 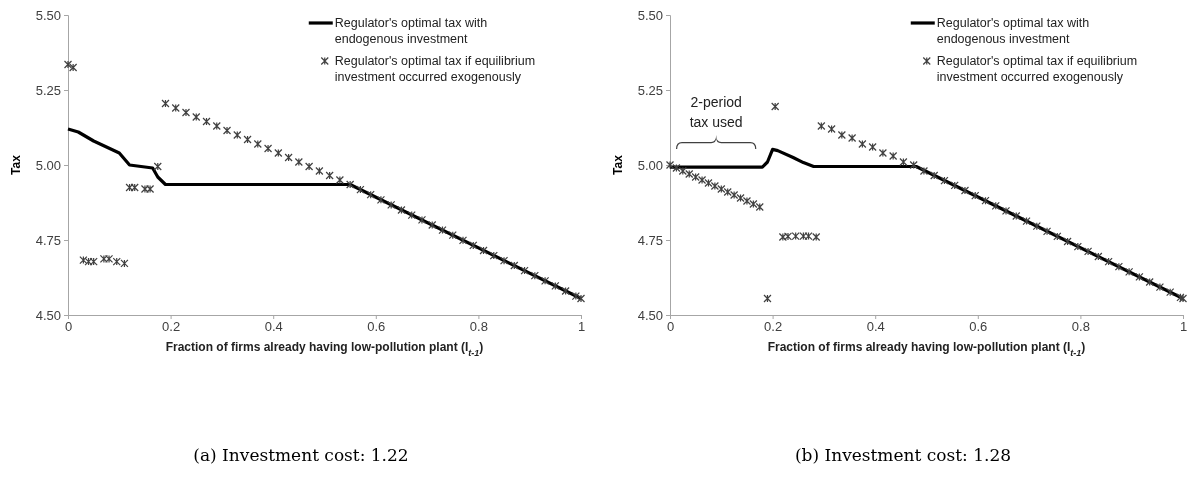 What do you see at coordinates (1183, 327) in the screenshot?
I see `x-tick-label: 1` at bounding box center [1183, 327].